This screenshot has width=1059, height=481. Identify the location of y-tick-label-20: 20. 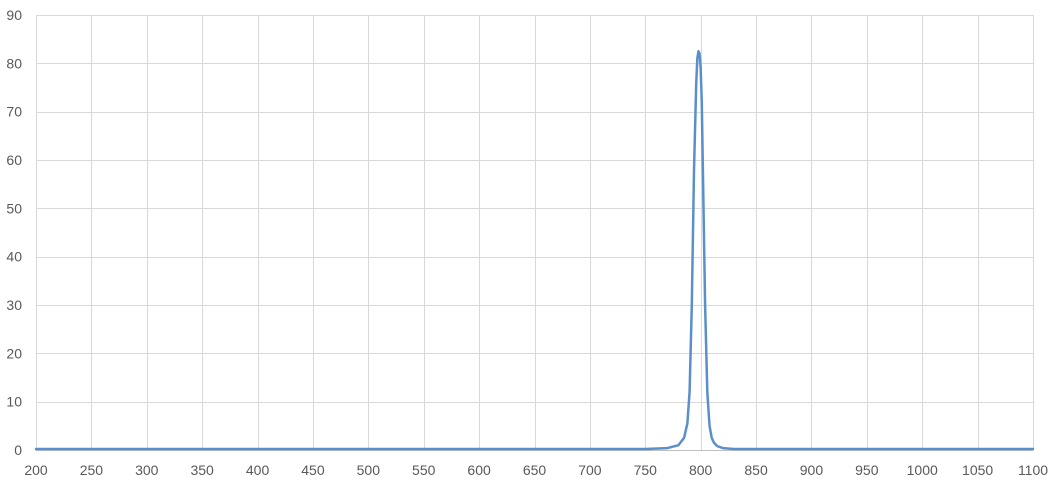
(14, 353).